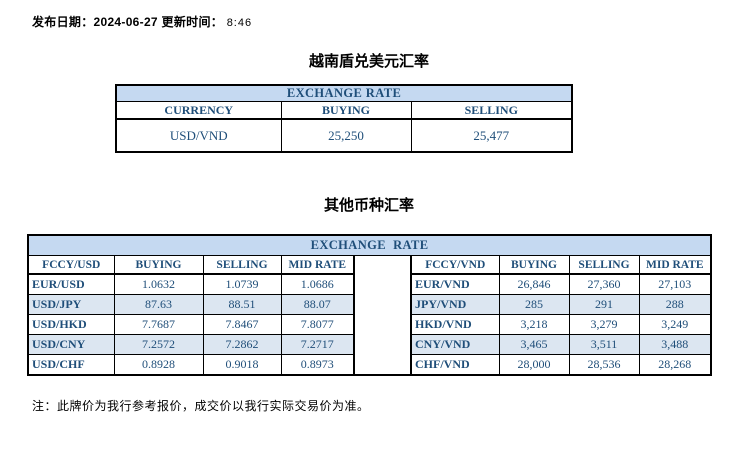  Describe the element at coordinates (198, 135) in the screenshot. I see `currency-pair-cell: USD/VND` at that location.